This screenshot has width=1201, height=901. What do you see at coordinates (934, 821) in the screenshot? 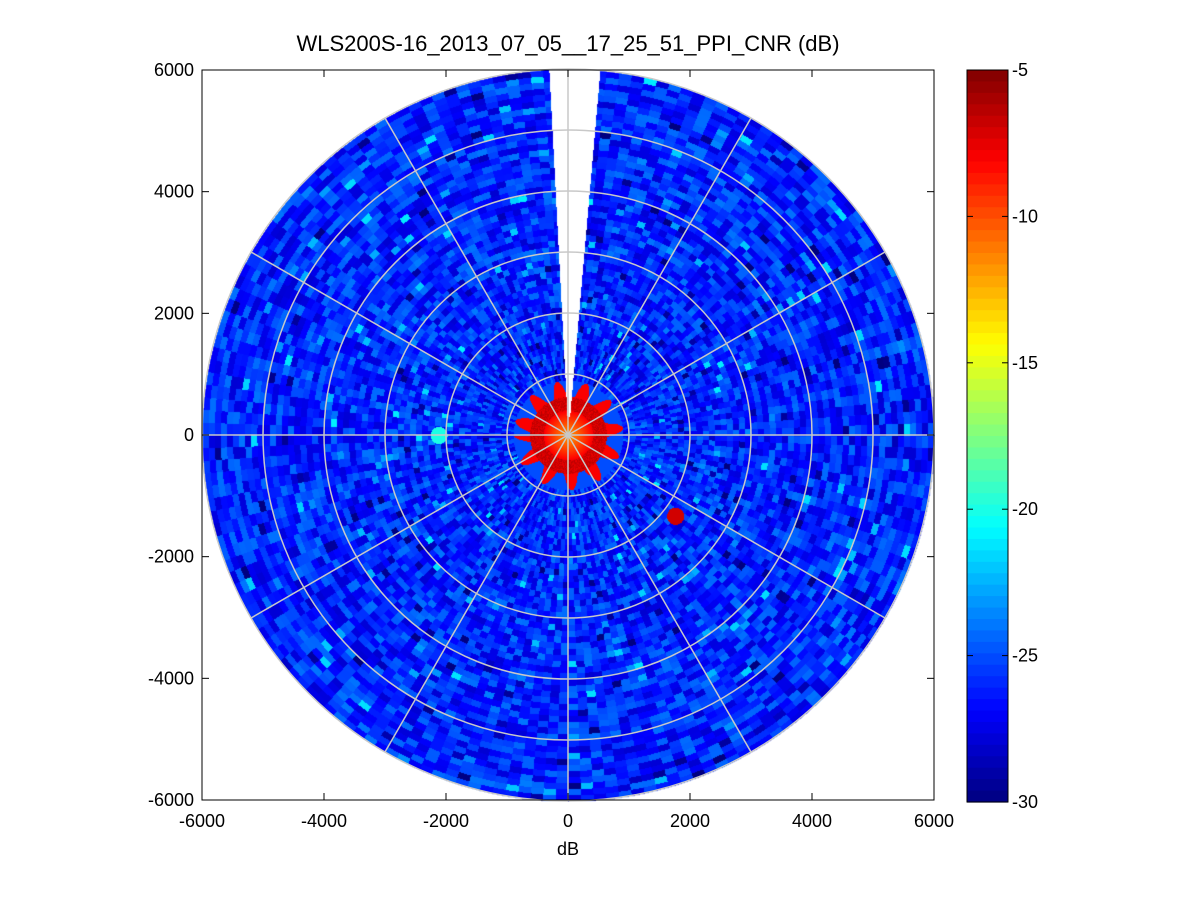
I see `x-tick-label: 6000` at bounding box center [934, 821].